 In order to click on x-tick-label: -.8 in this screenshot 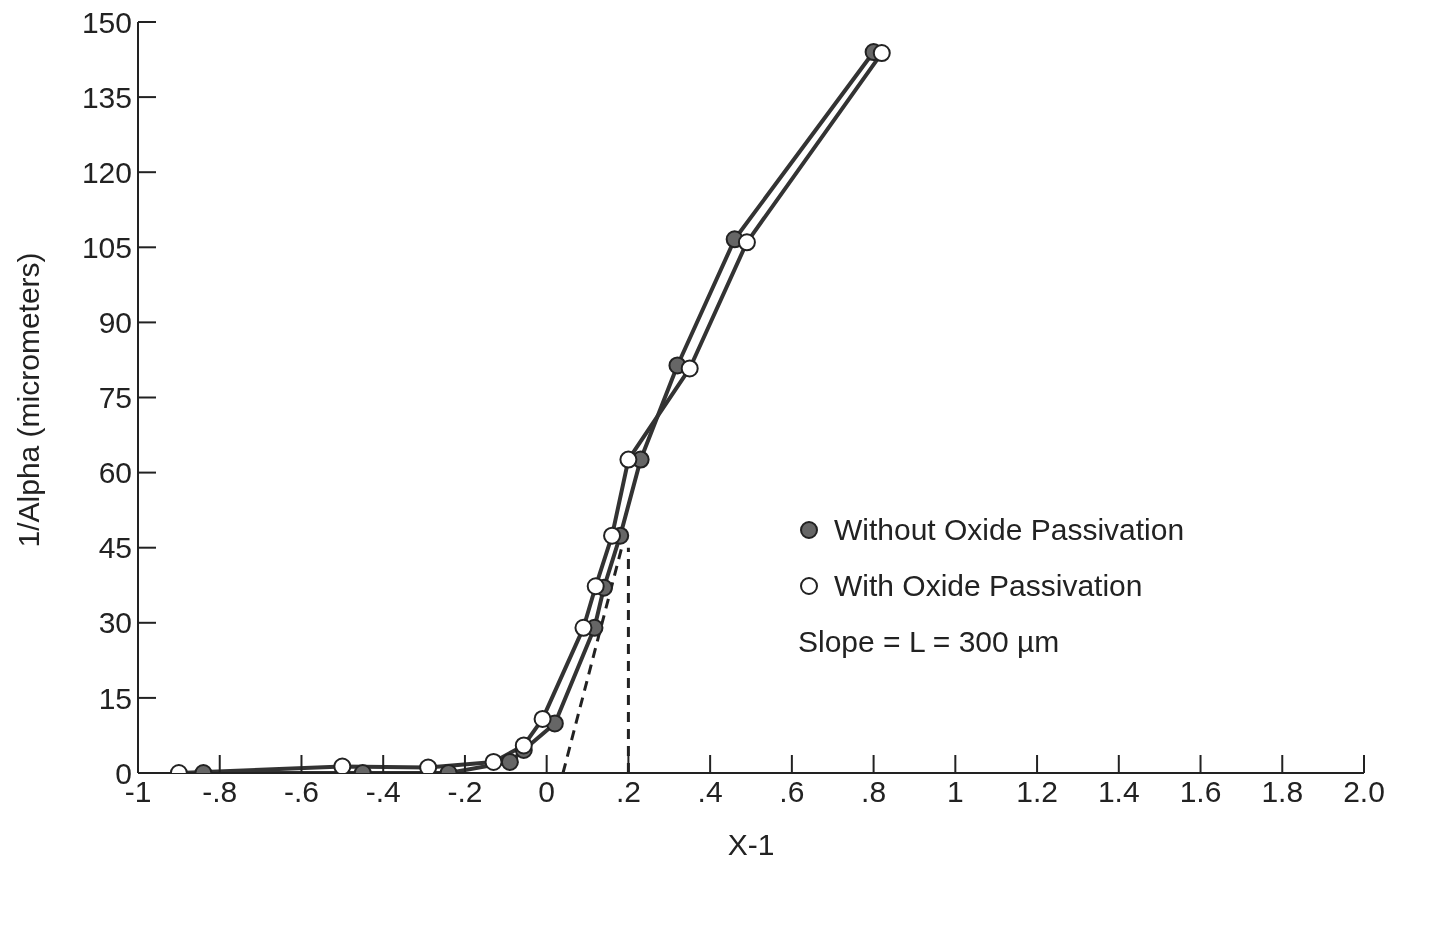, I will do `click(220, 792)`.